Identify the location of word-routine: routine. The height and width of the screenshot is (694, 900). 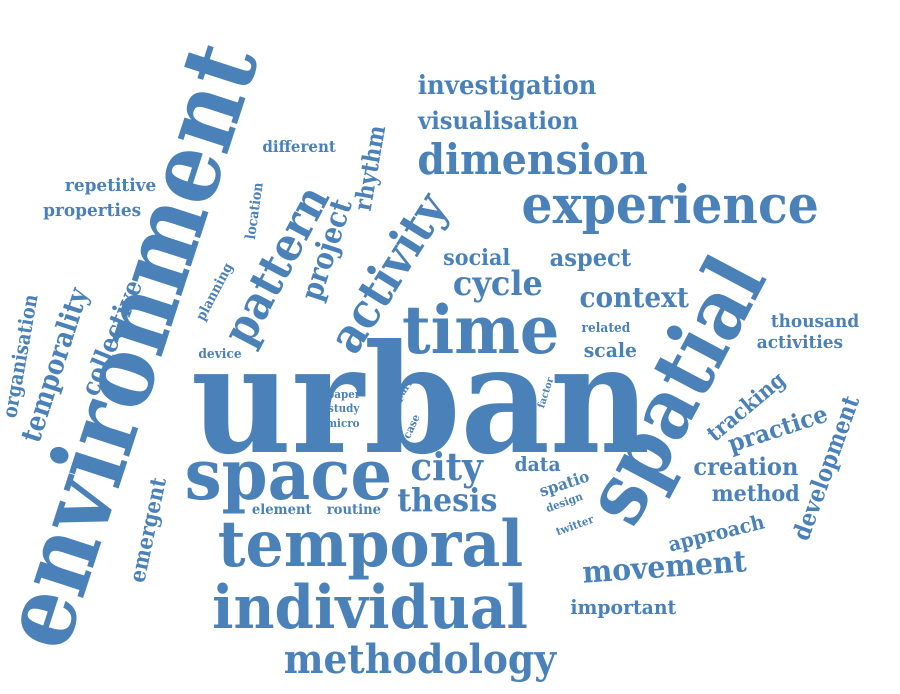
(354, 510).